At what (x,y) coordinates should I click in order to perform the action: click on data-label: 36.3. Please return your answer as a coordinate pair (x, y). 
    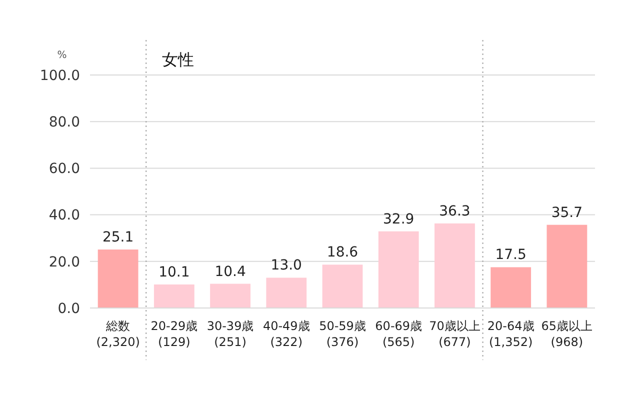
    Looking at the image, I should click on (454, 211).